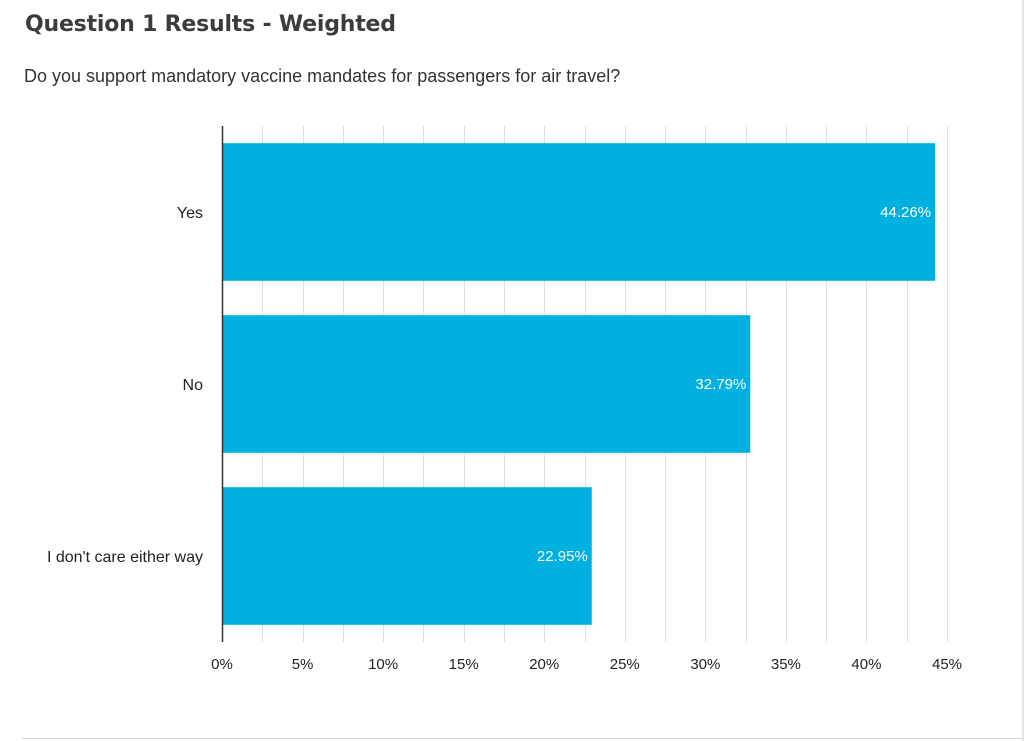 The height and width of the screenshot is (741, 1024). What do you see at coordinates (625, 664) in the screenshot?
I see `x-tick-label: 25%` at bounding box center [625, 664].